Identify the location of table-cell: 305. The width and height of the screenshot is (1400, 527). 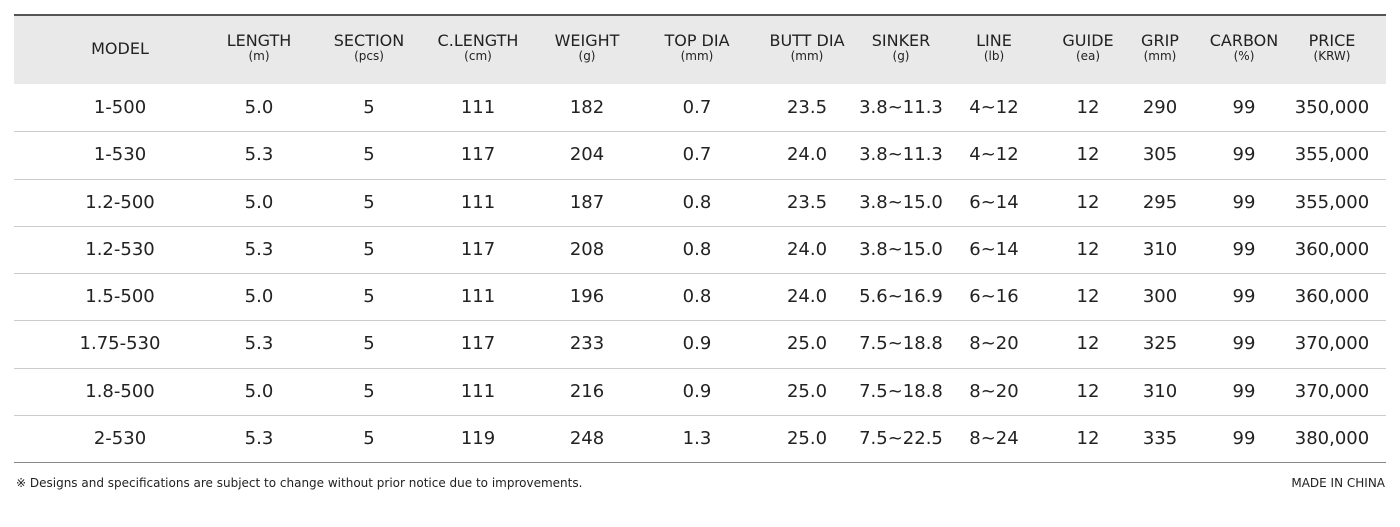
(1160, 154).